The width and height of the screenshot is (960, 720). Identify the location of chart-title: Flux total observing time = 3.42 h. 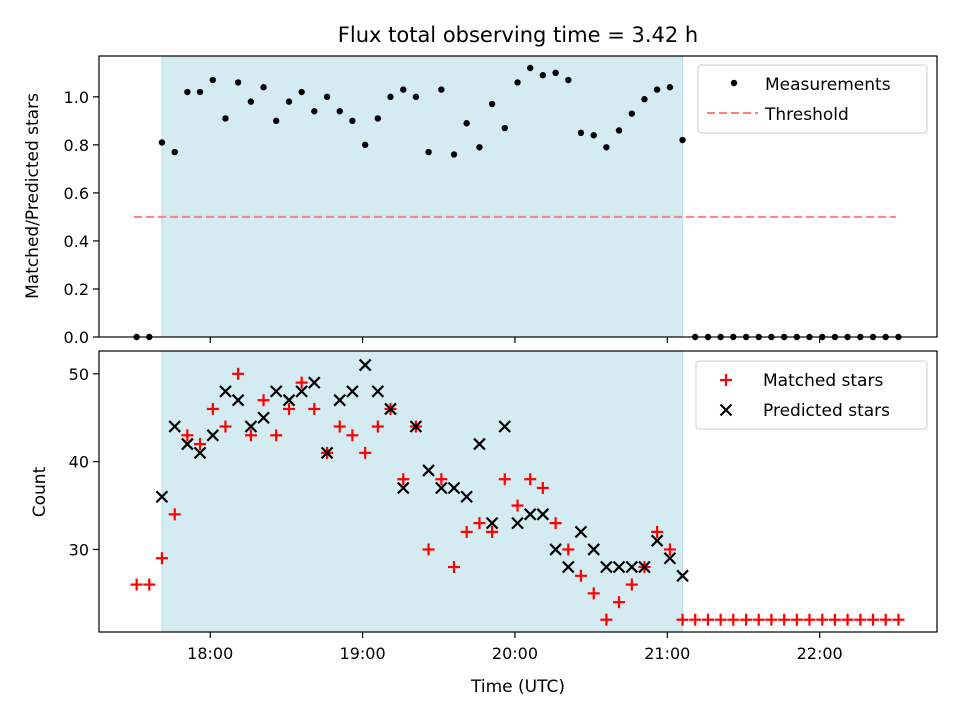
(518, 35).